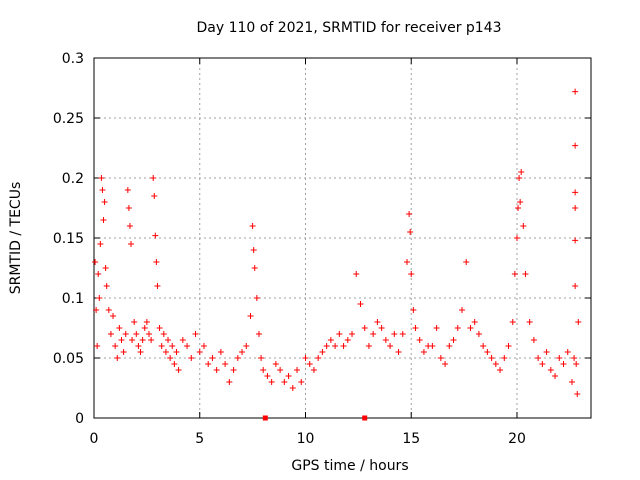  Describe the element at coordinates (16, 238) in the screenshot. I see `y-axis-label: SRMTID / TECUs` at that location.